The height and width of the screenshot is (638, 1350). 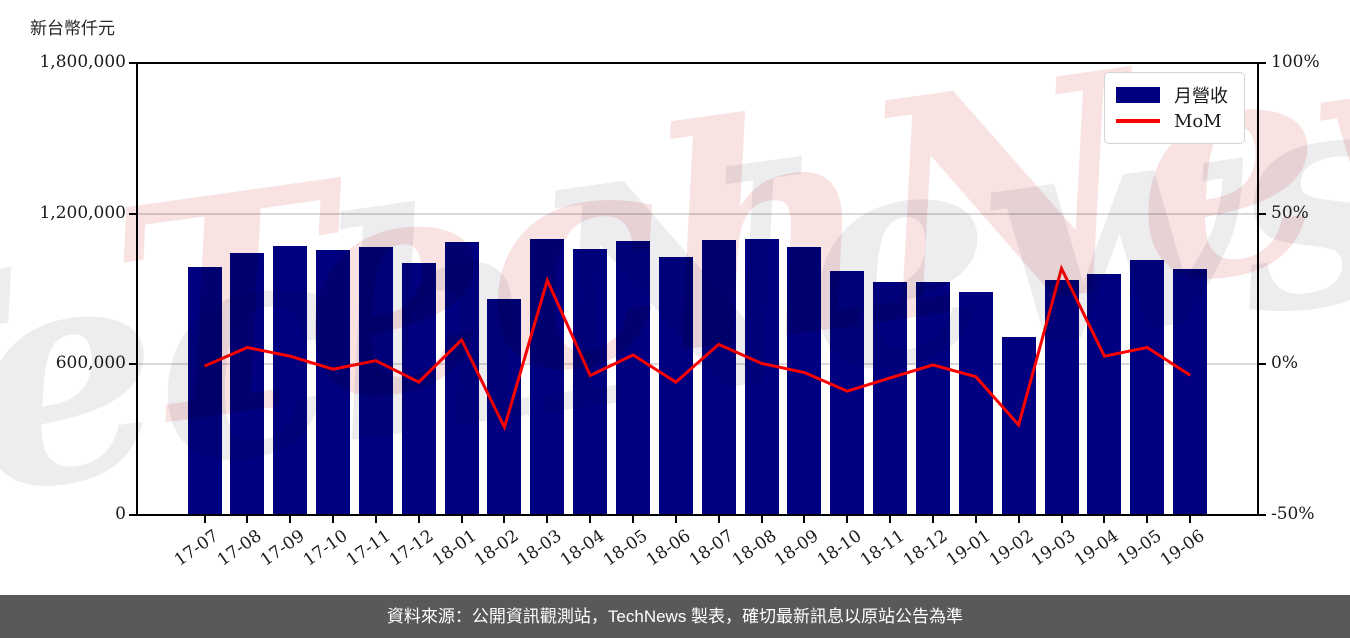 What do you see at coordinates (1295, 62) in the screenshot?
I see `right-tick-label-3: 100%` at bounding box center [1295, 62].